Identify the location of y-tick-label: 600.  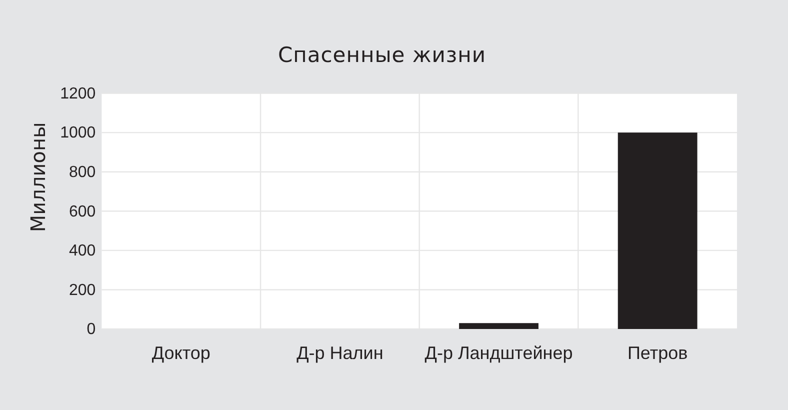
(82, 211).